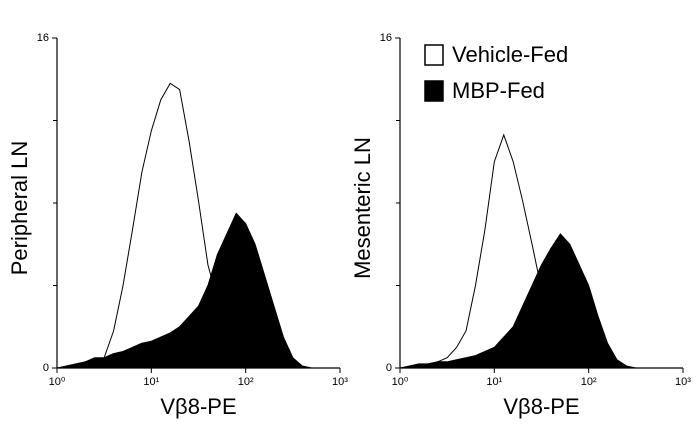 The width and height of the screenshot is (700, 439). I want to click on y-axis-title: Mesenteric LN, so click(362, 208).